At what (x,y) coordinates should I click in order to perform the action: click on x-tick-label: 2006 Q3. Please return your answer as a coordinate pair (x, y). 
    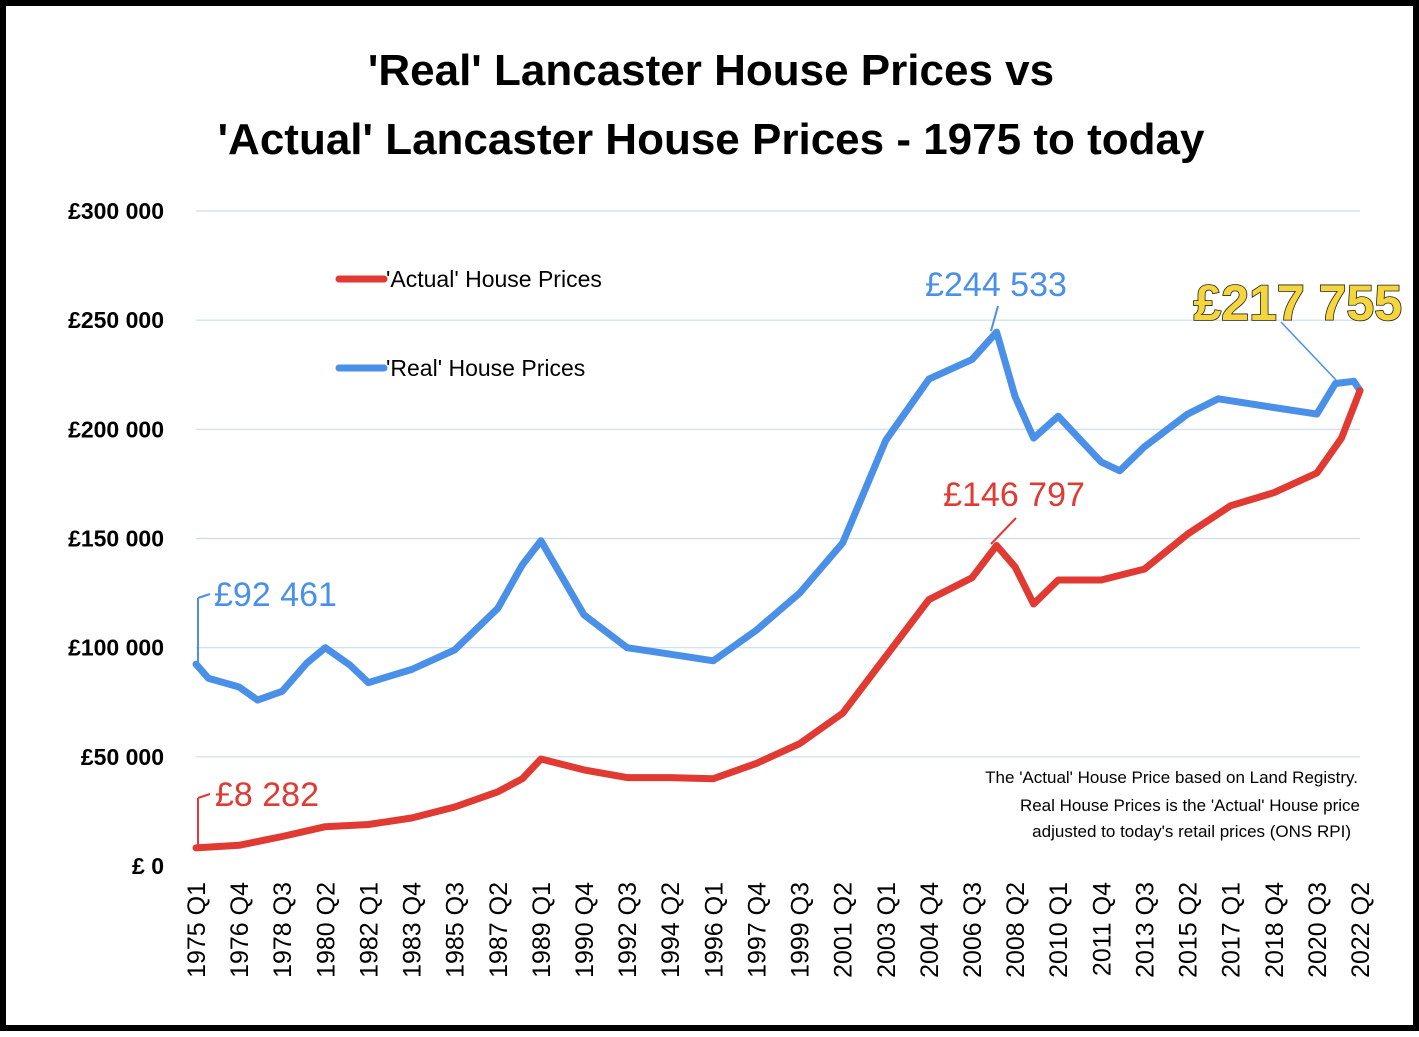
    Looking at the image, I should click on (973, 930).